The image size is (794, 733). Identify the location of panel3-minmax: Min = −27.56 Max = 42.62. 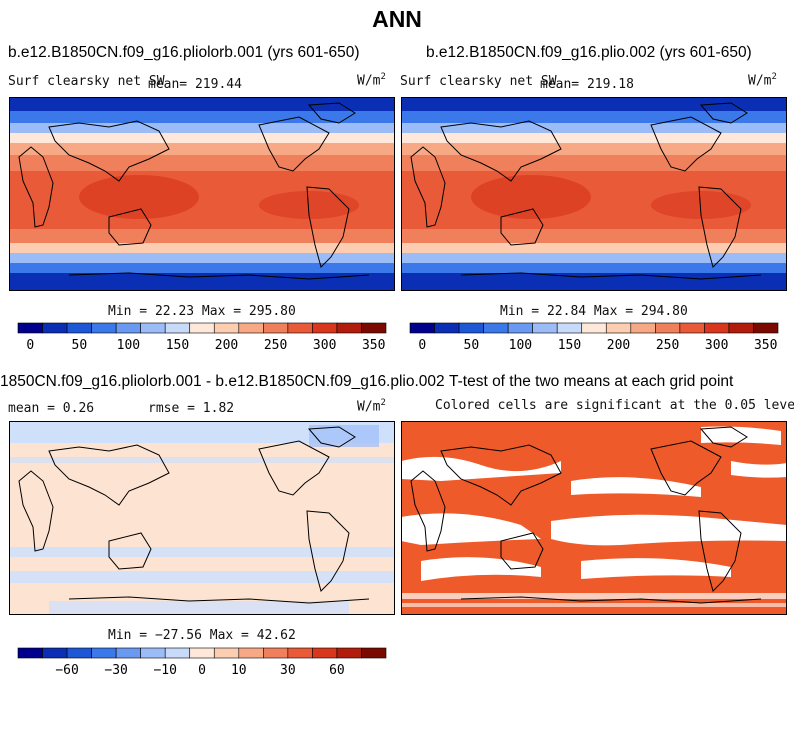
(202, 635).